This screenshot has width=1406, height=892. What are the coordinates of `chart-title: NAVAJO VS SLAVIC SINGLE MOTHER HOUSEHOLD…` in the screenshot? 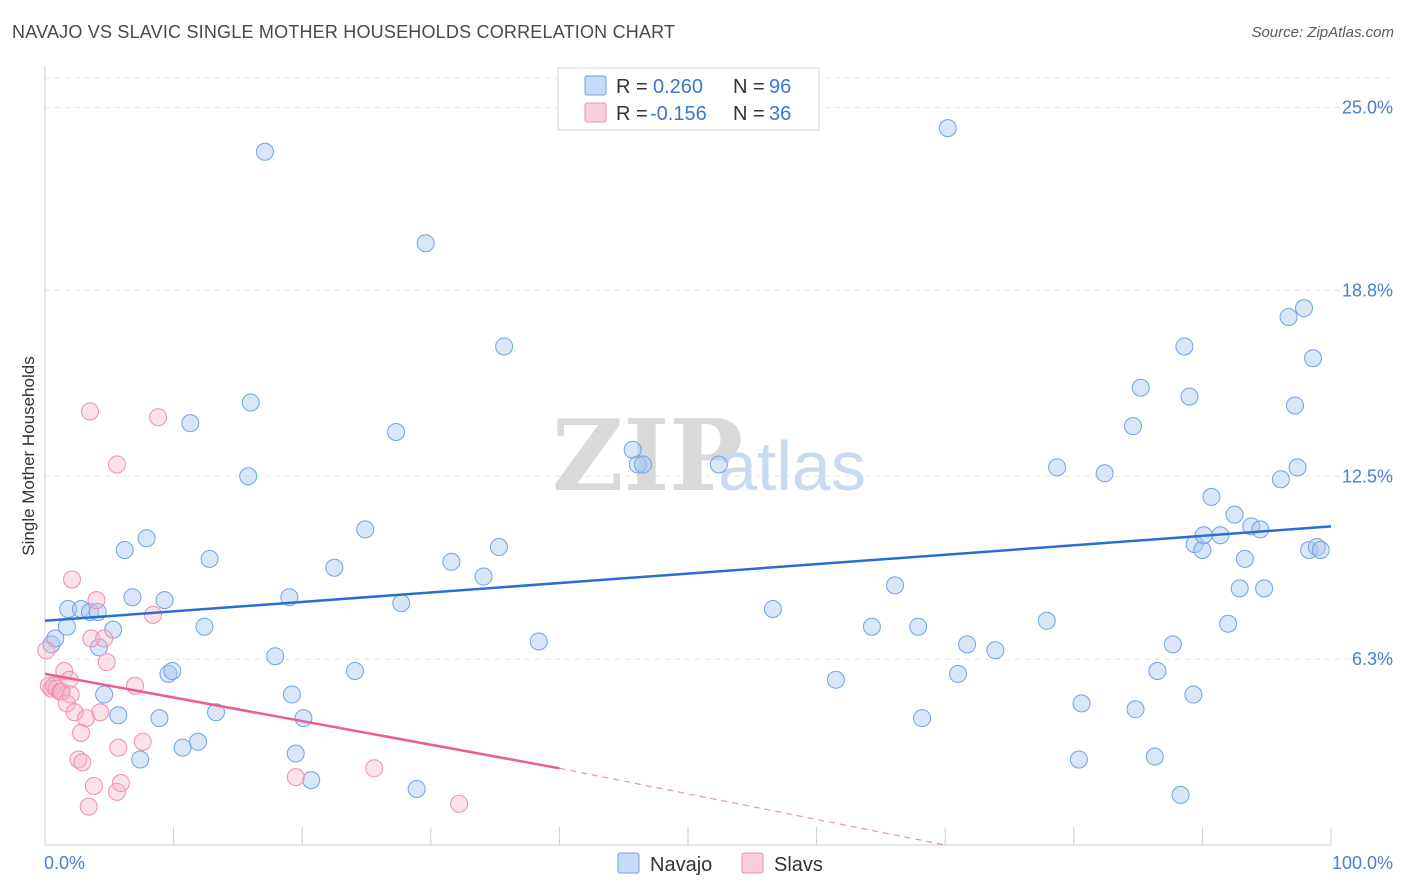 It's located at (344, 32).